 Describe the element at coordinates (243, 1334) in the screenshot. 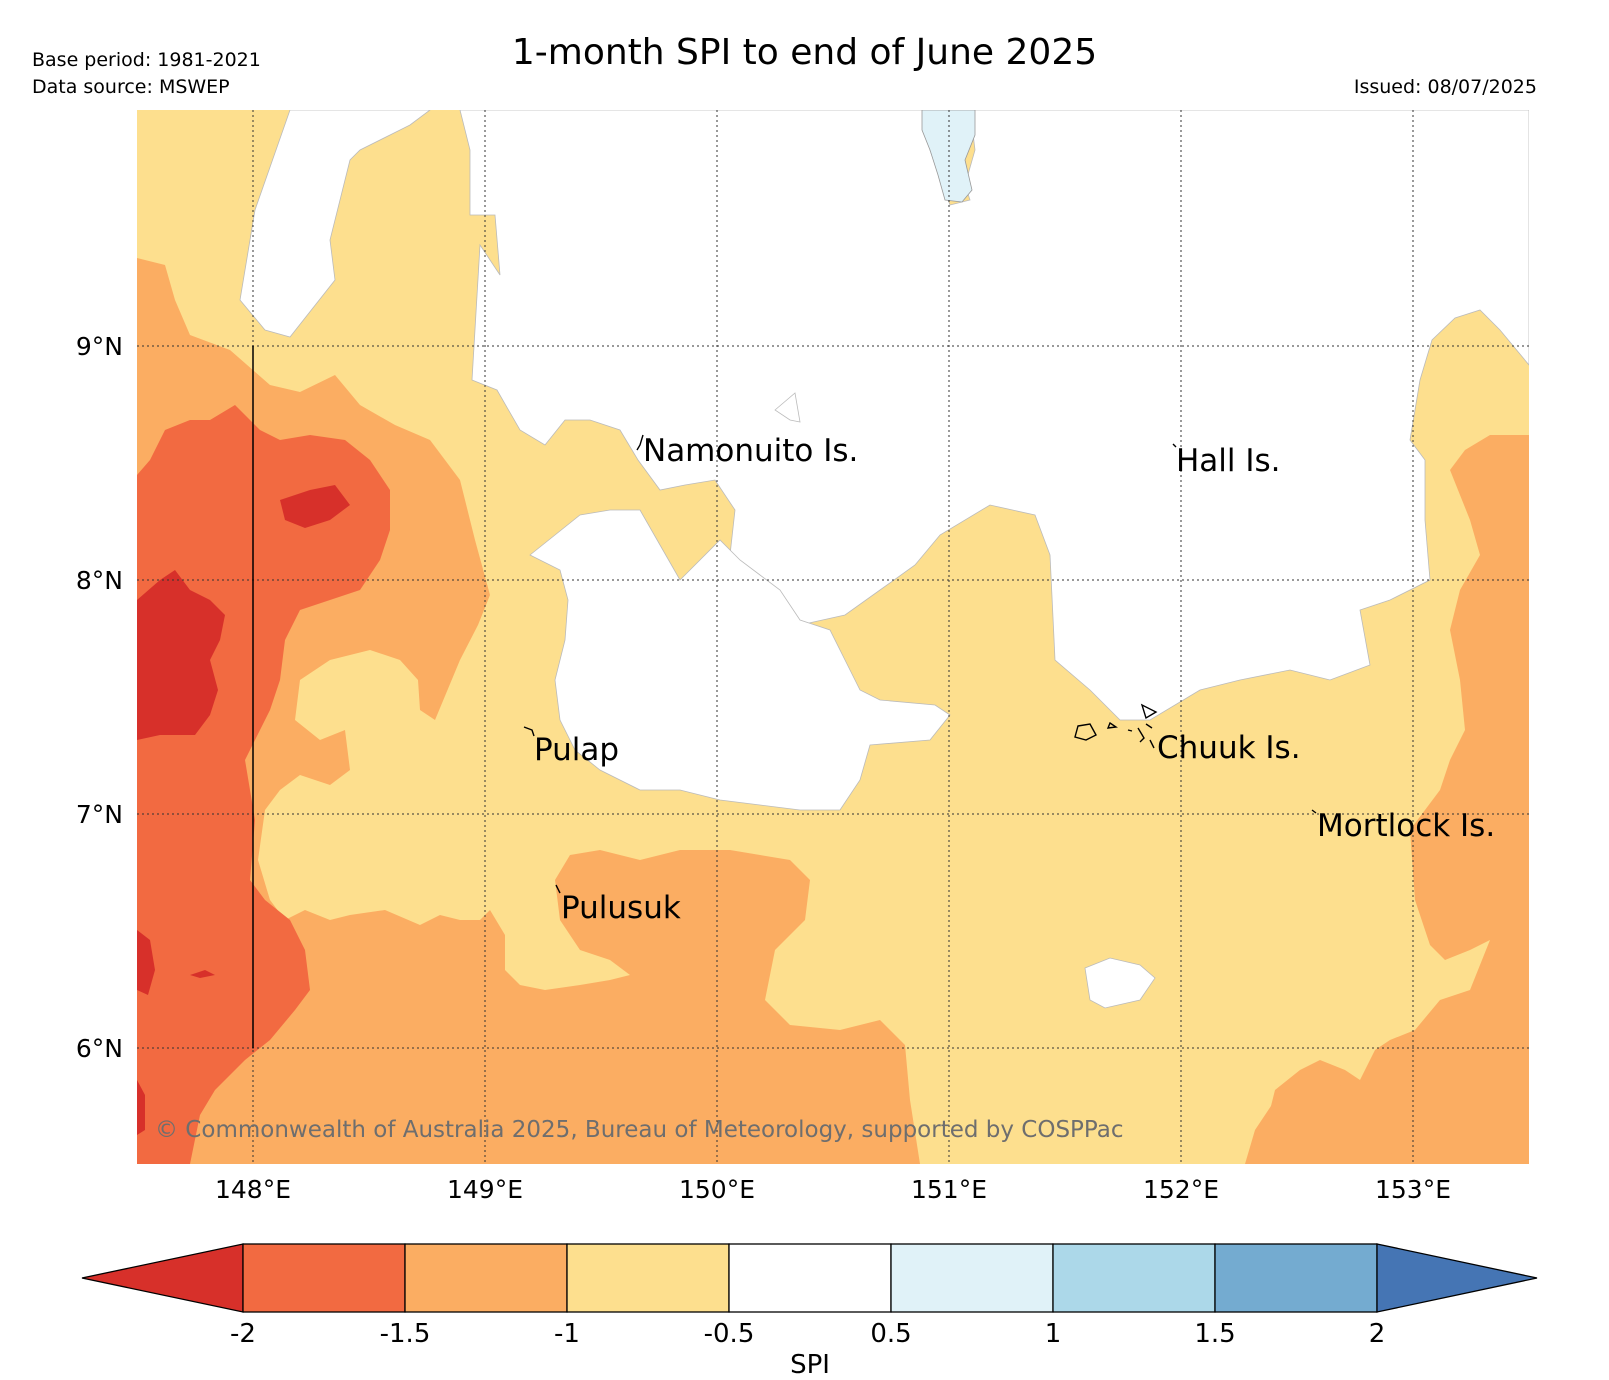

I see `cb-tick-m2: -2` at that location.